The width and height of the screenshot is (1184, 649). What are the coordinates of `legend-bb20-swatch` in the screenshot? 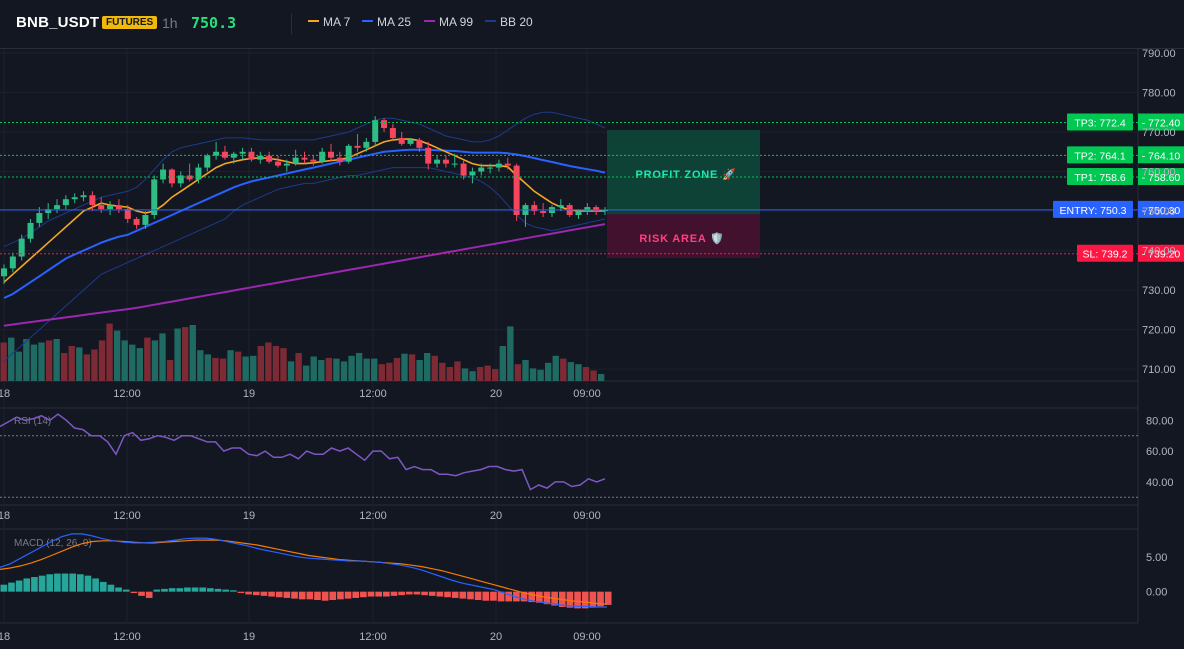 It's located at (490, 20).